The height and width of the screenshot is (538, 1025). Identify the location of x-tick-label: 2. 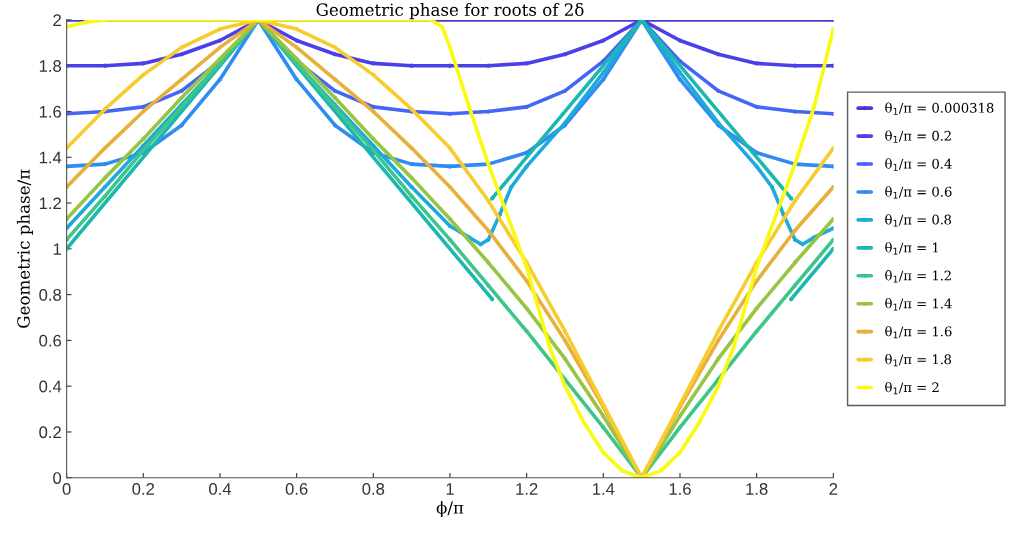
(833, 489).